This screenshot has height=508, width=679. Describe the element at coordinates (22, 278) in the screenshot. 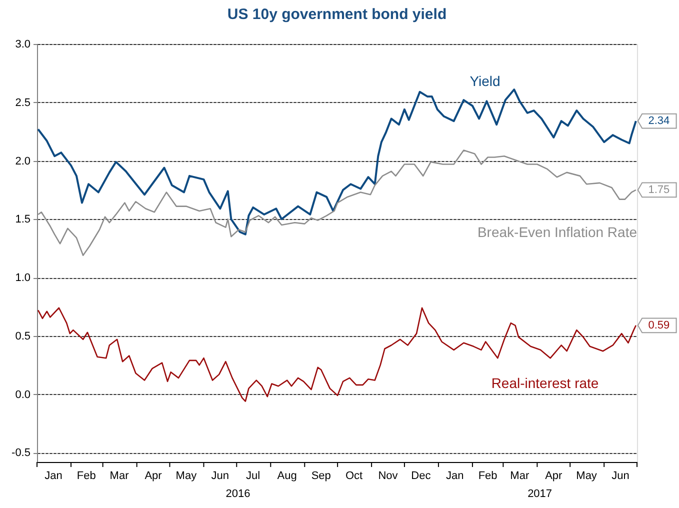

I see `y-tick-label: 1.0` at that location.